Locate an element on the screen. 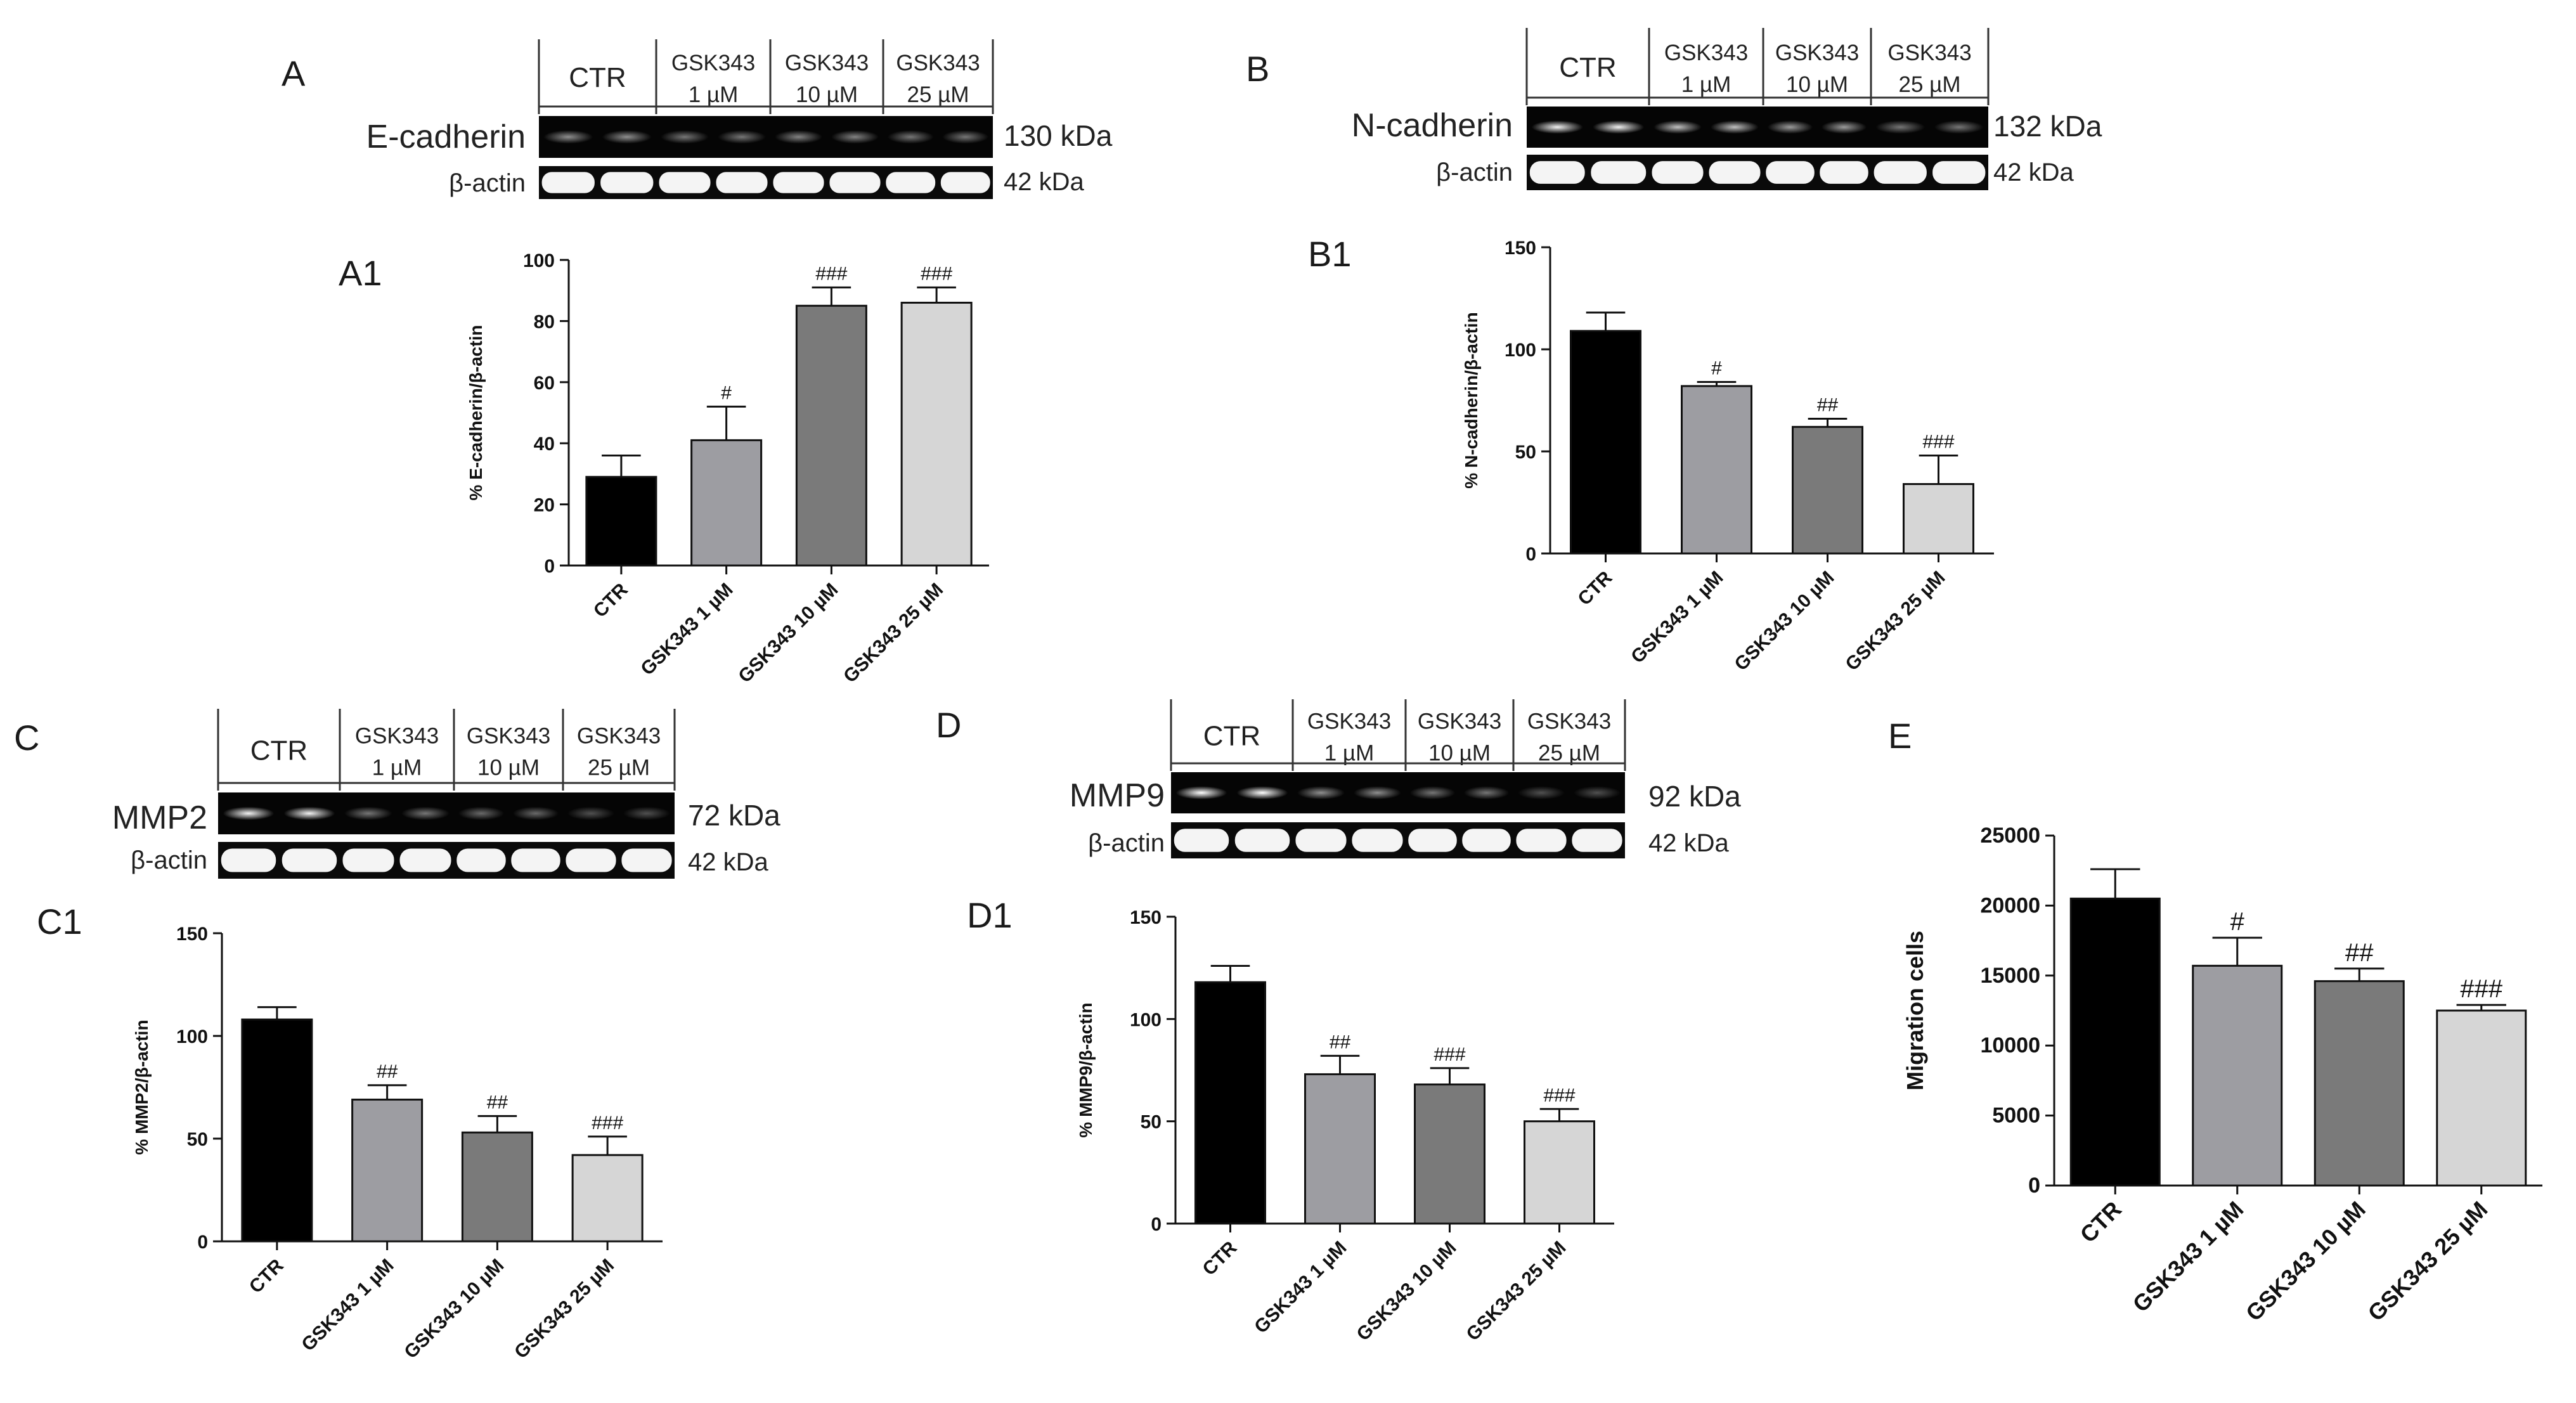 This screenshot has height=1403, width=2576. y-axis-label: % MMP2/β-actin is located at coordinates (142, 1086).